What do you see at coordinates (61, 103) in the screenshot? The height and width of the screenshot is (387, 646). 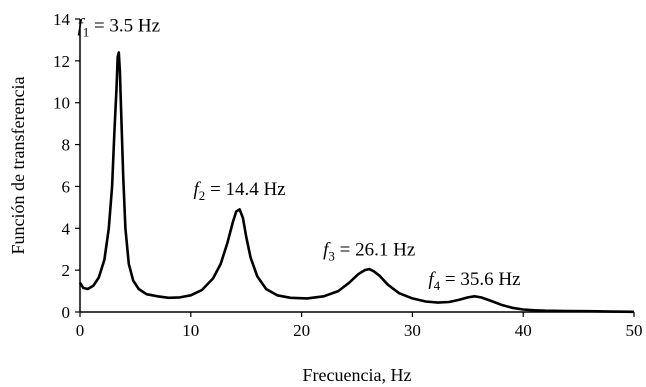 I see `y-tick-label: 10` at bounding box center [61, 103].